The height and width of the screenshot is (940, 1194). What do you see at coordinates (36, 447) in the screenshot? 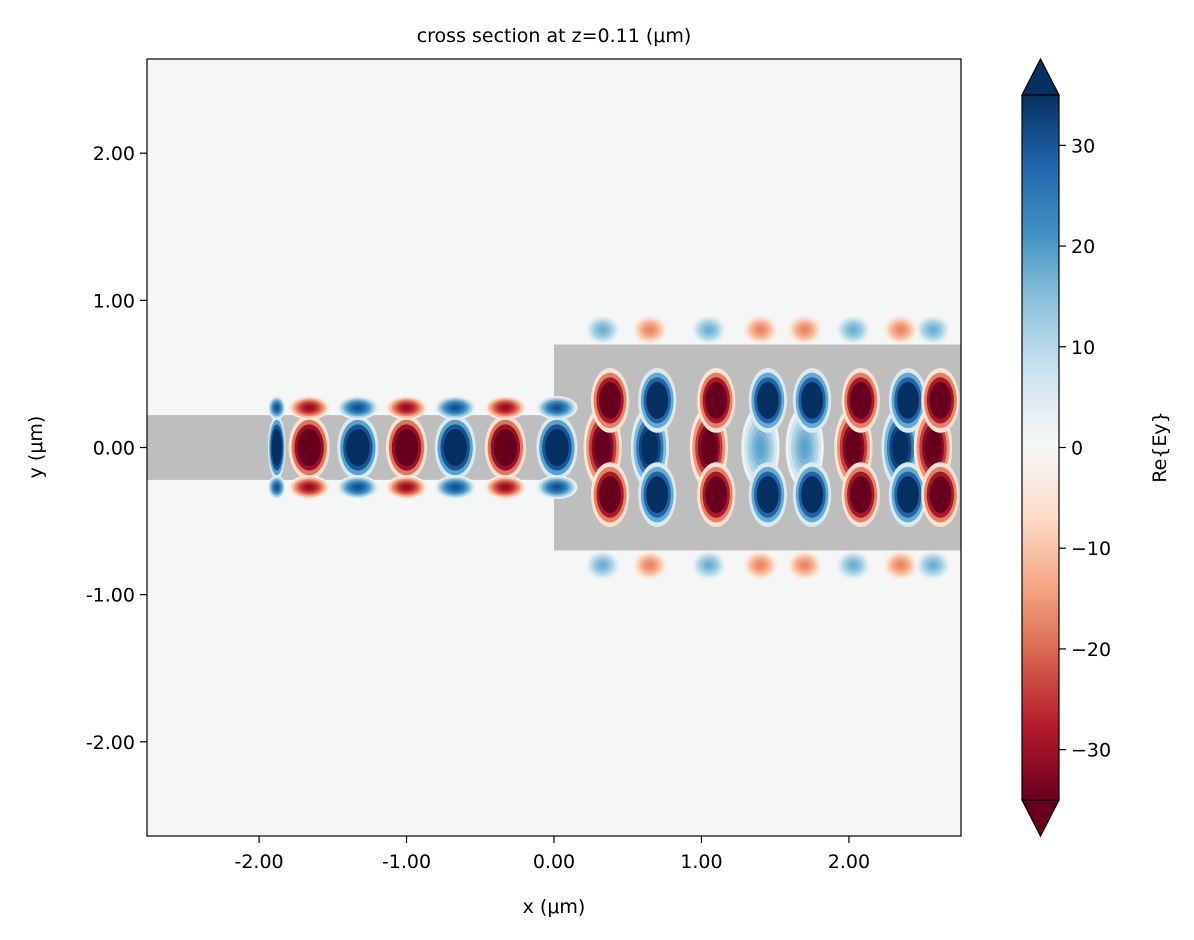
I see `y-axis-label: y (μm)` at bounding box center [36, 447].